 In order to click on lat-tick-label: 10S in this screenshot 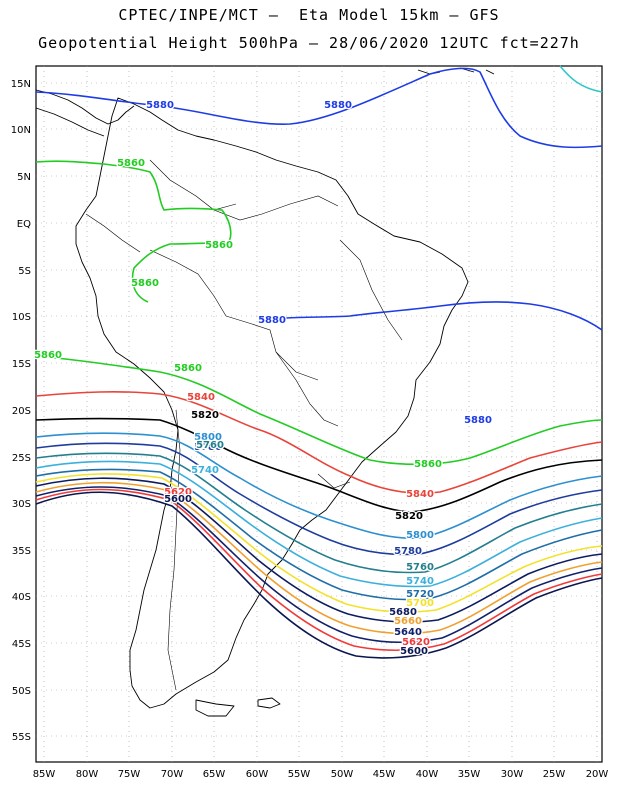, I will do `click(21, 317)`.